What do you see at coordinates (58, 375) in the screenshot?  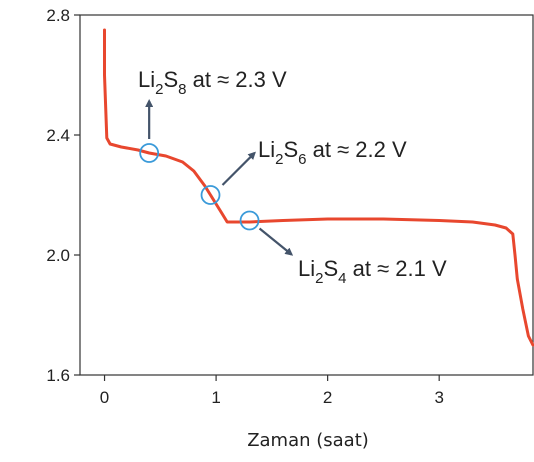 I see `y-tick-label: 1.6` at bounding box center [58, 375].